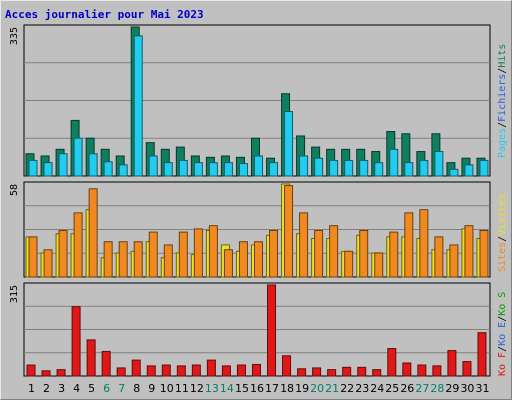 The image size is (512, 400). I want to click on day-label: 5, so click(91, 388).